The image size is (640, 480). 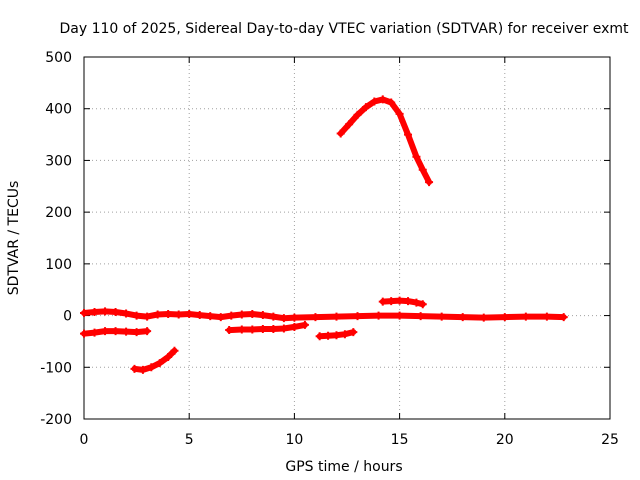 What do you see at coordinates (67, 317) in the screenshot?
I see `y-tick-label: 0` at bounding box center [67, 317].